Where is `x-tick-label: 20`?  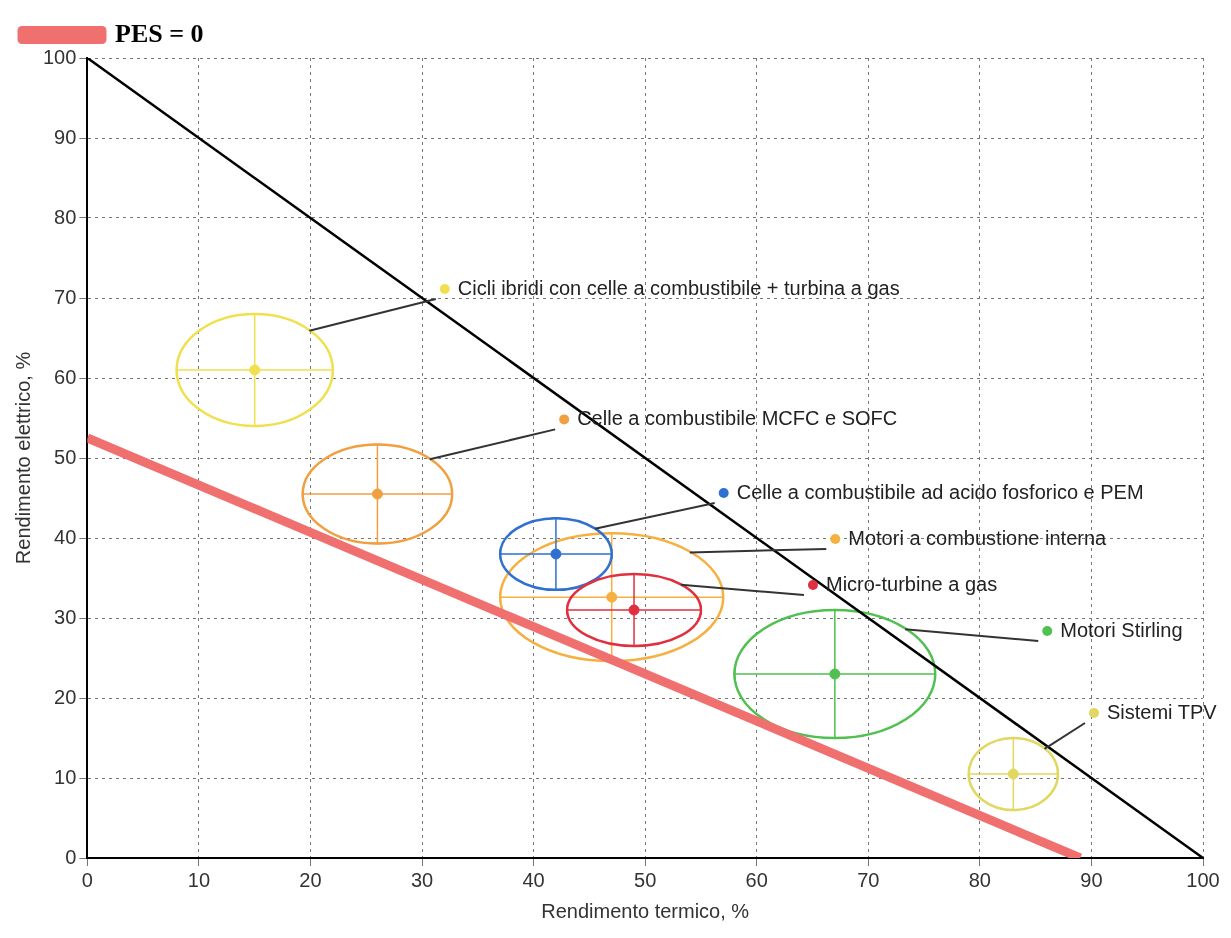
x-tick-label: 20 is located at coordinates (310, 879).